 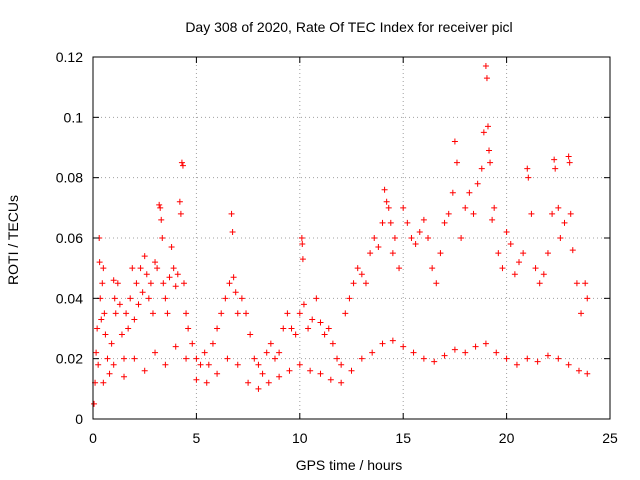 I want to click on y-tick-label: 0.06, so click(x=69, y=238).